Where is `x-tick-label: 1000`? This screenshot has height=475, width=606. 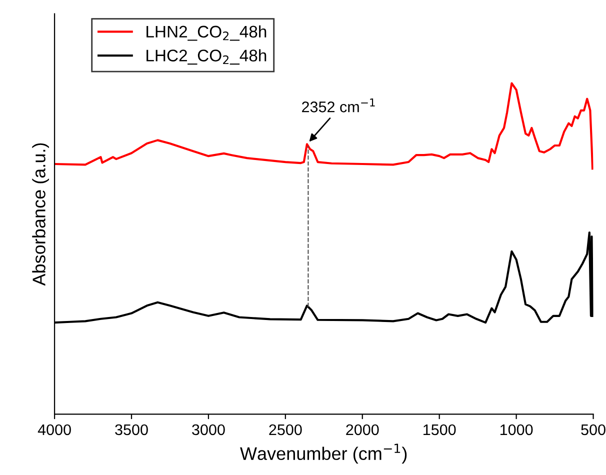 x-tick-label: 1000 is located at coordinates (516, 430).